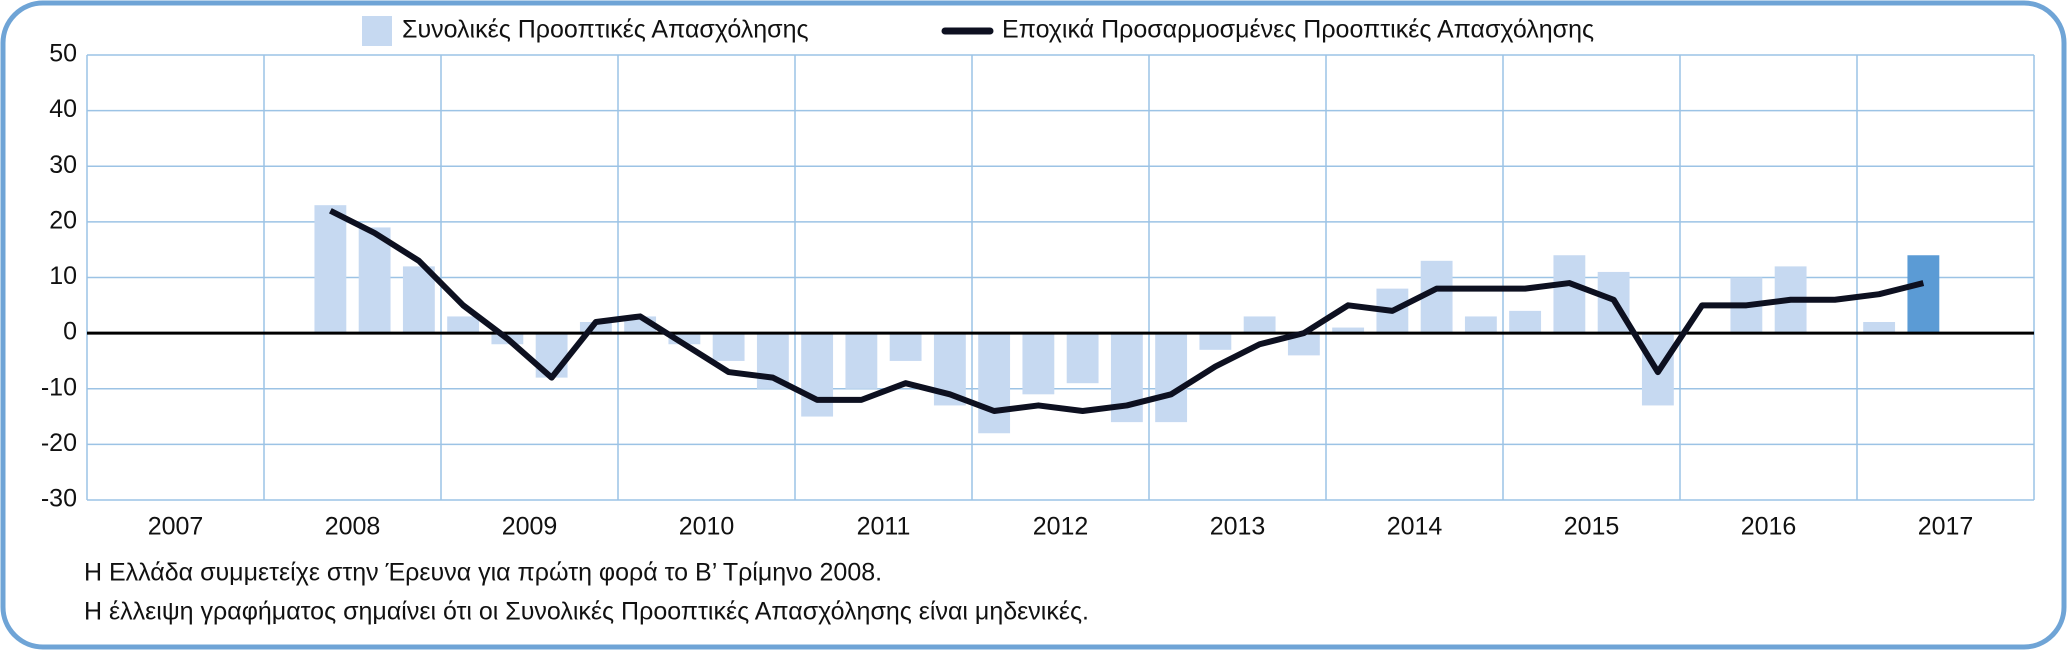  What do you see at coordinates (1769, 527) in the screenshot?
I see `x-tick-label: 2016` at bounding box center [1769, 527].